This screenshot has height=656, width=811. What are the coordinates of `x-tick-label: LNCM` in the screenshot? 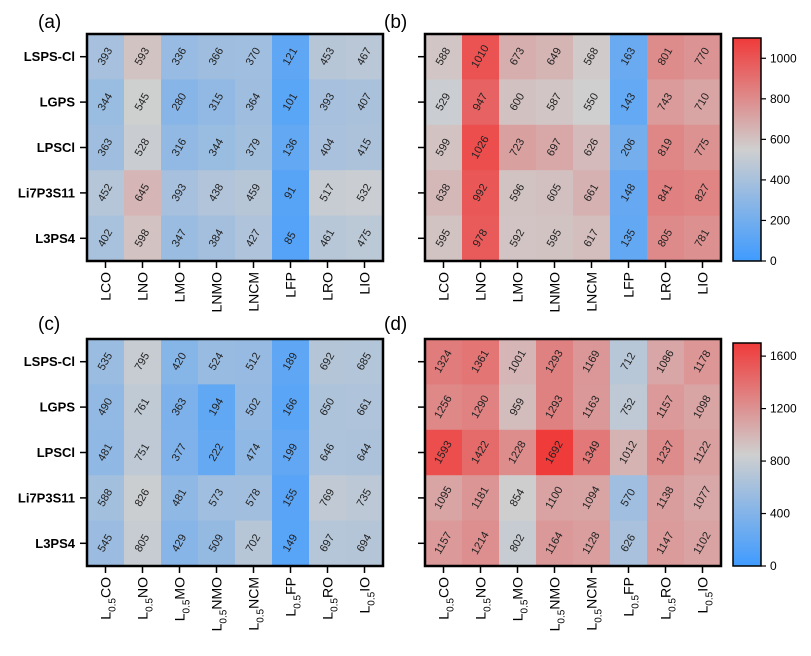 It's located at (254, 292).